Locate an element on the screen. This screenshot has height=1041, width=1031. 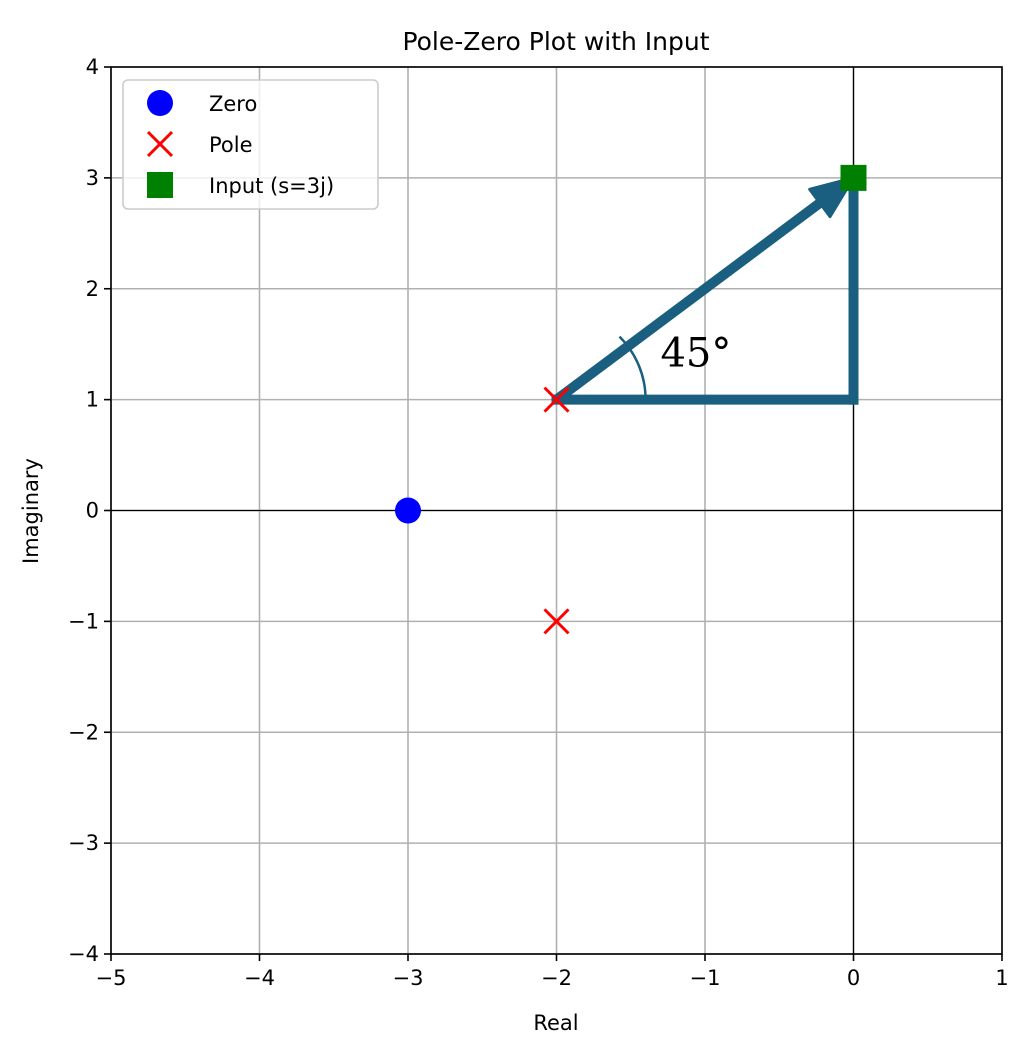
x-tick-label: −3 is located at coordinates (408, 978).